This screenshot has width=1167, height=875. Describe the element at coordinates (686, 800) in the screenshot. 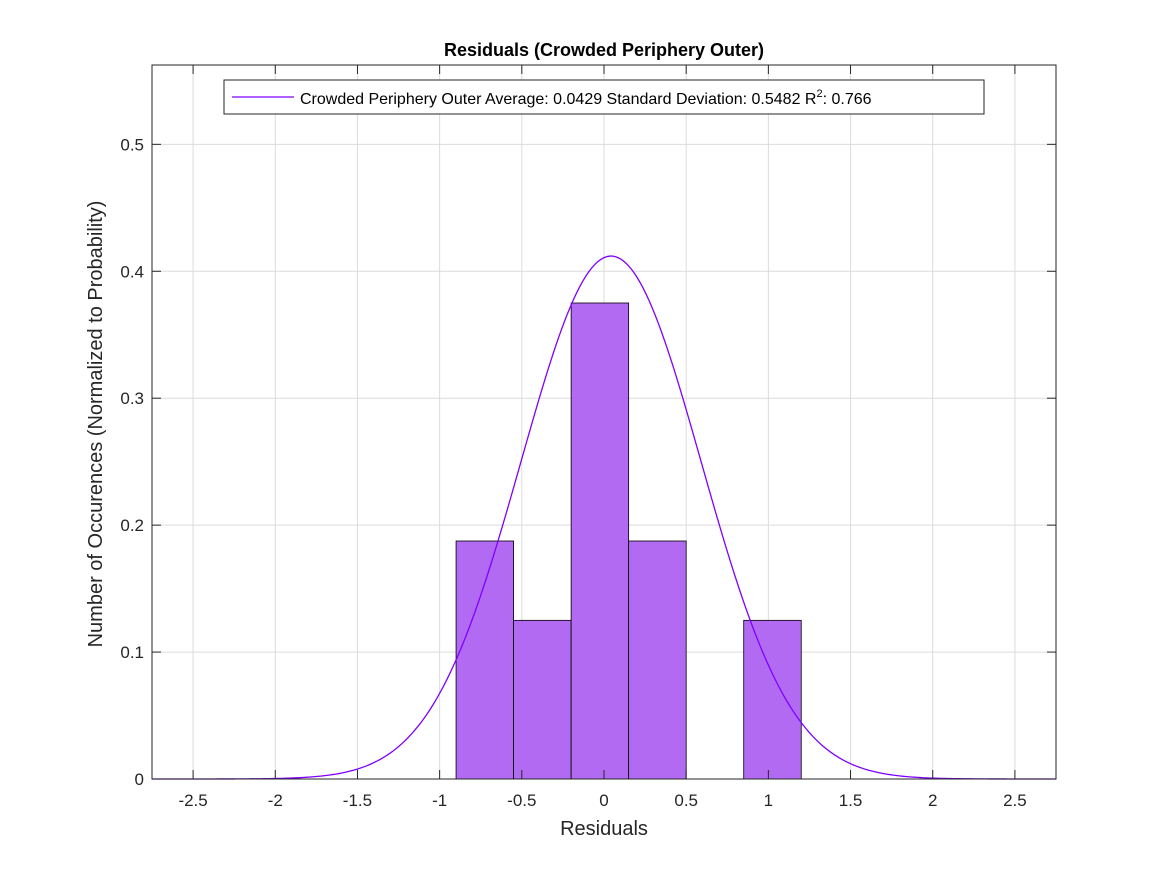

I see `x-tick-label: 0.5` at that location.